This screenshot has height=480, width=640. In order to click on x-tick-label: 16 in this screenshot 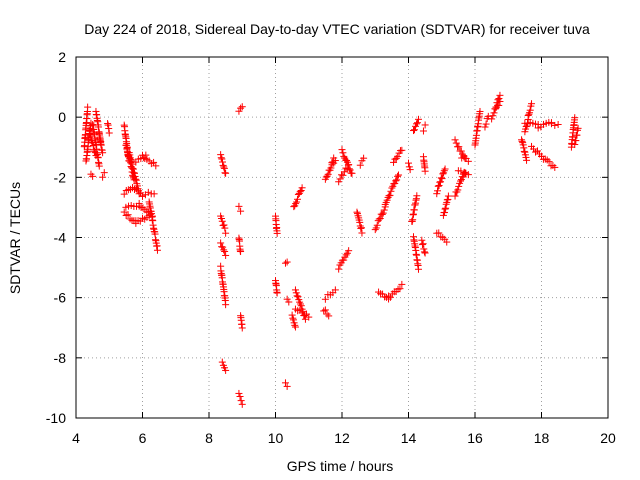, I will do `click(475, 438)`.